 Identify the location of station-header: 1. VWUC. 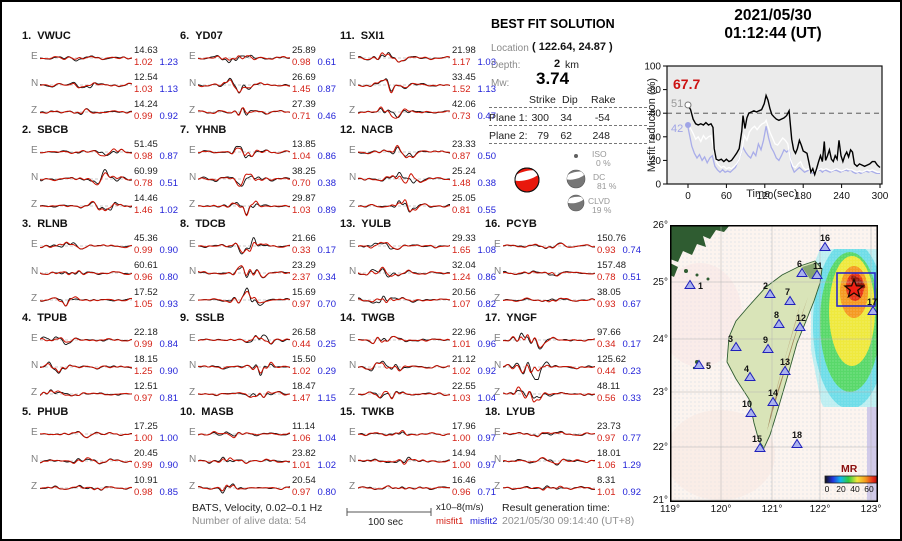
(102, 36).